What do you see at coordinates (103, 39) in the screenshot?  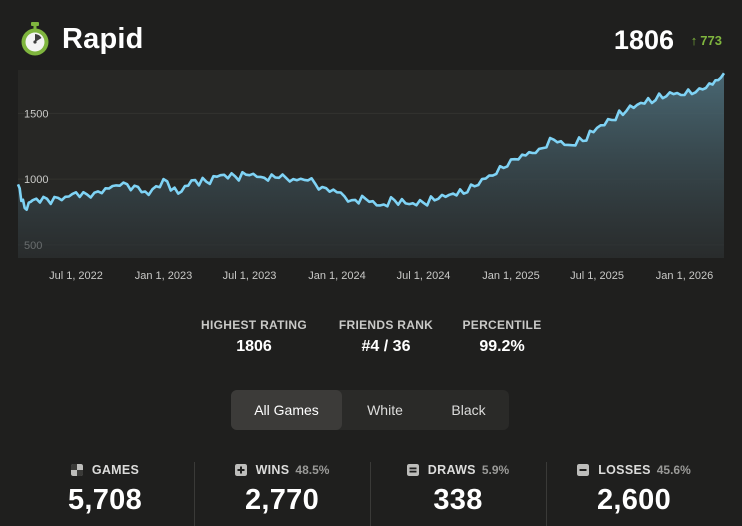 I see `page-title: Rapid` at bounding box center [103, 39].